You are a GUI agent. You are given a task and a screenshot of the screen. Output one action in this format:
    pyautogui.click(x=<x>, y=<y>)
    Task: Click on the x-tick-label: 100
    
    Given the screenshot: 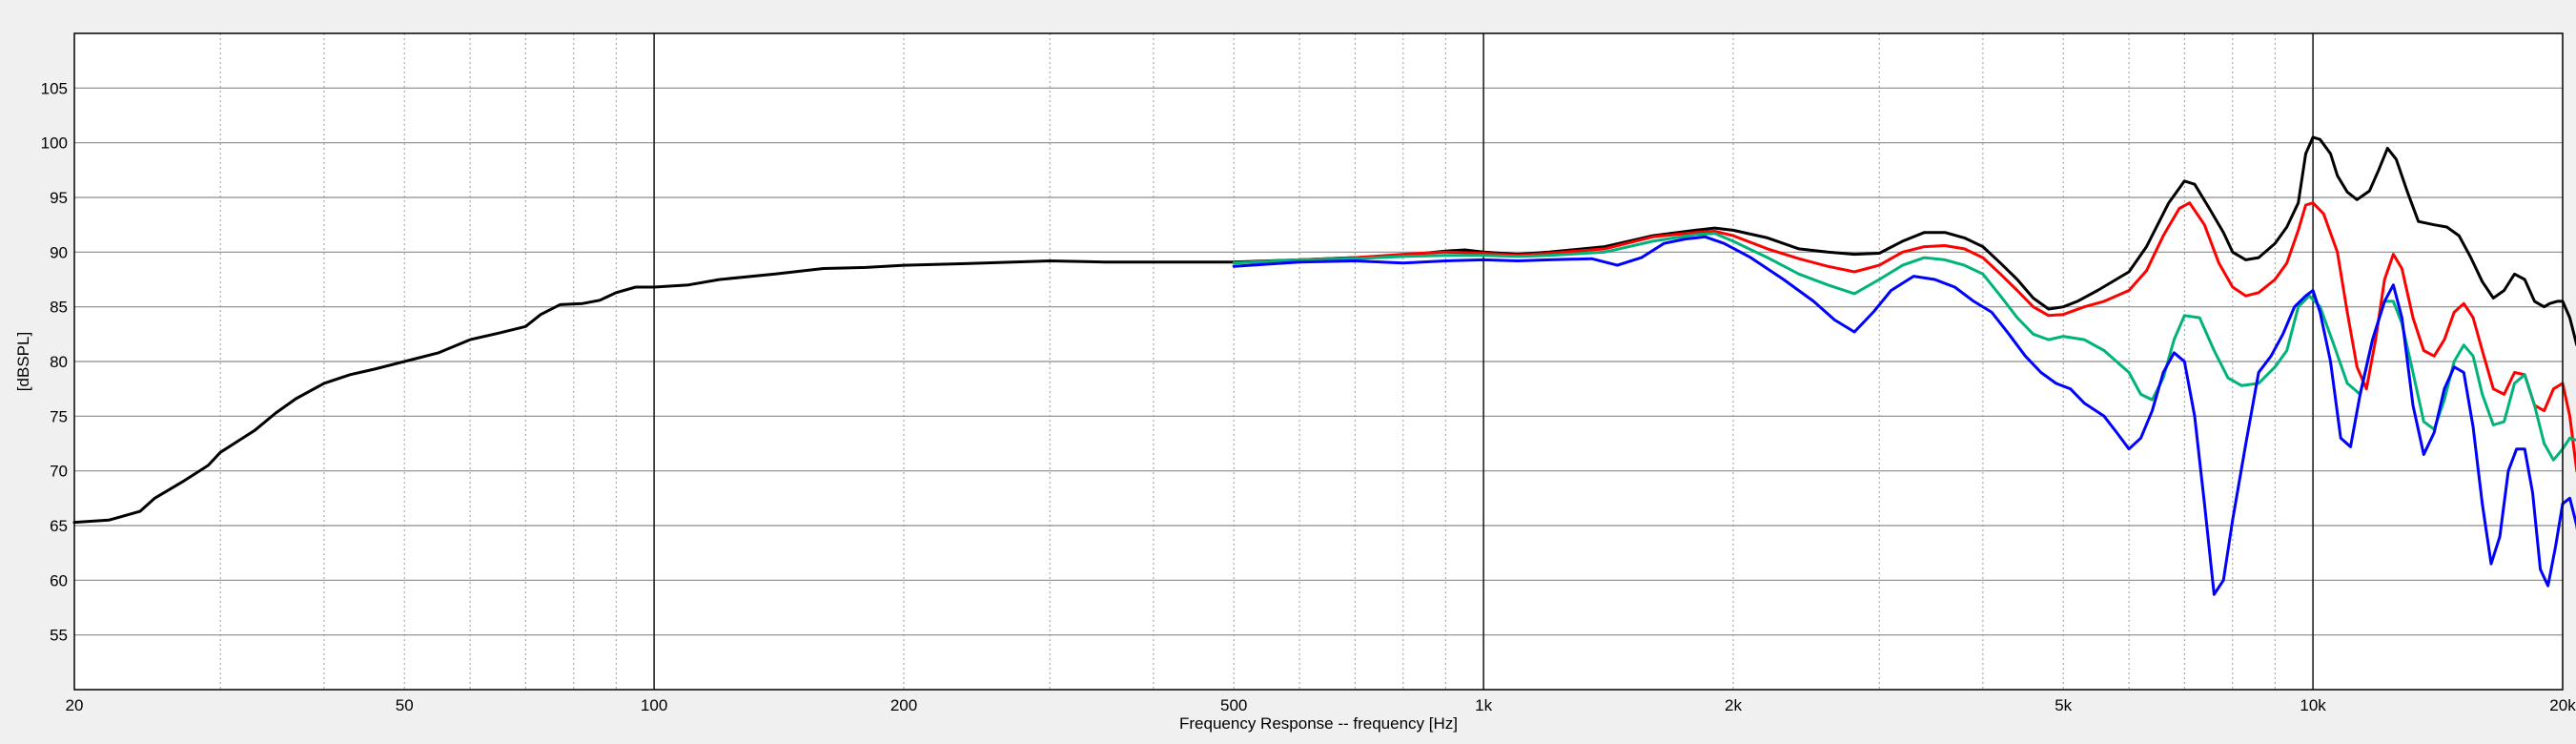 What is the action you would take?
    pyautogui.click(x=654, y=705)
    